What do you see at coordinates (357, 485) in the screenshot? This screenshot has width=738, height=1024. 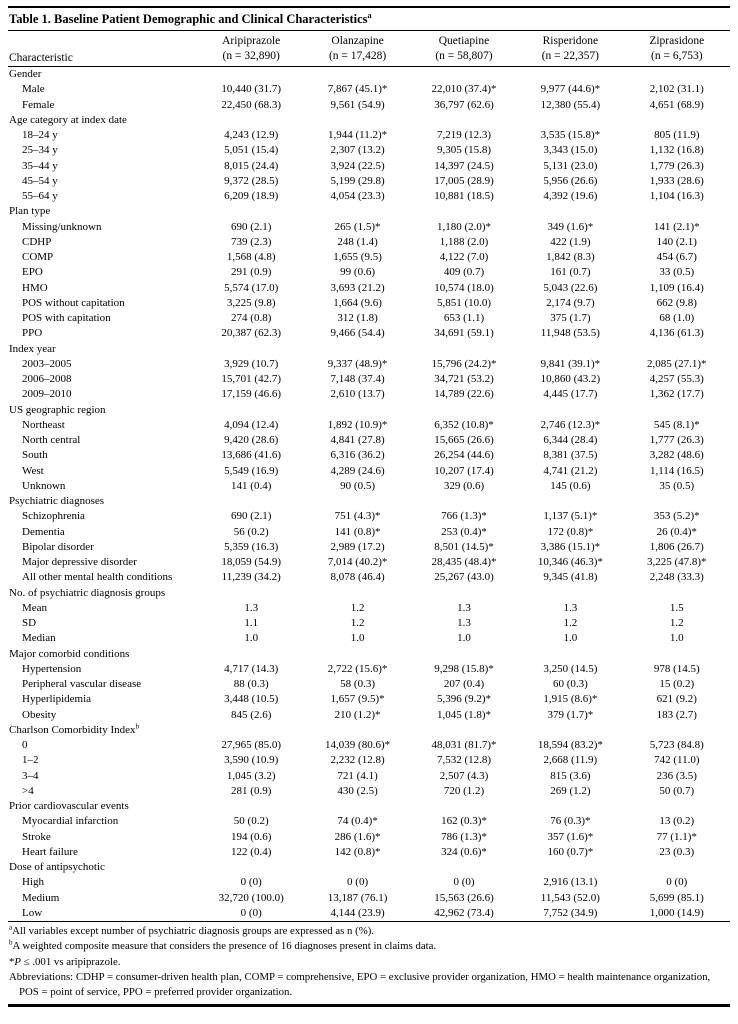 I see `value-cell: 90 (0.5)` at bounding box center [357, 485].